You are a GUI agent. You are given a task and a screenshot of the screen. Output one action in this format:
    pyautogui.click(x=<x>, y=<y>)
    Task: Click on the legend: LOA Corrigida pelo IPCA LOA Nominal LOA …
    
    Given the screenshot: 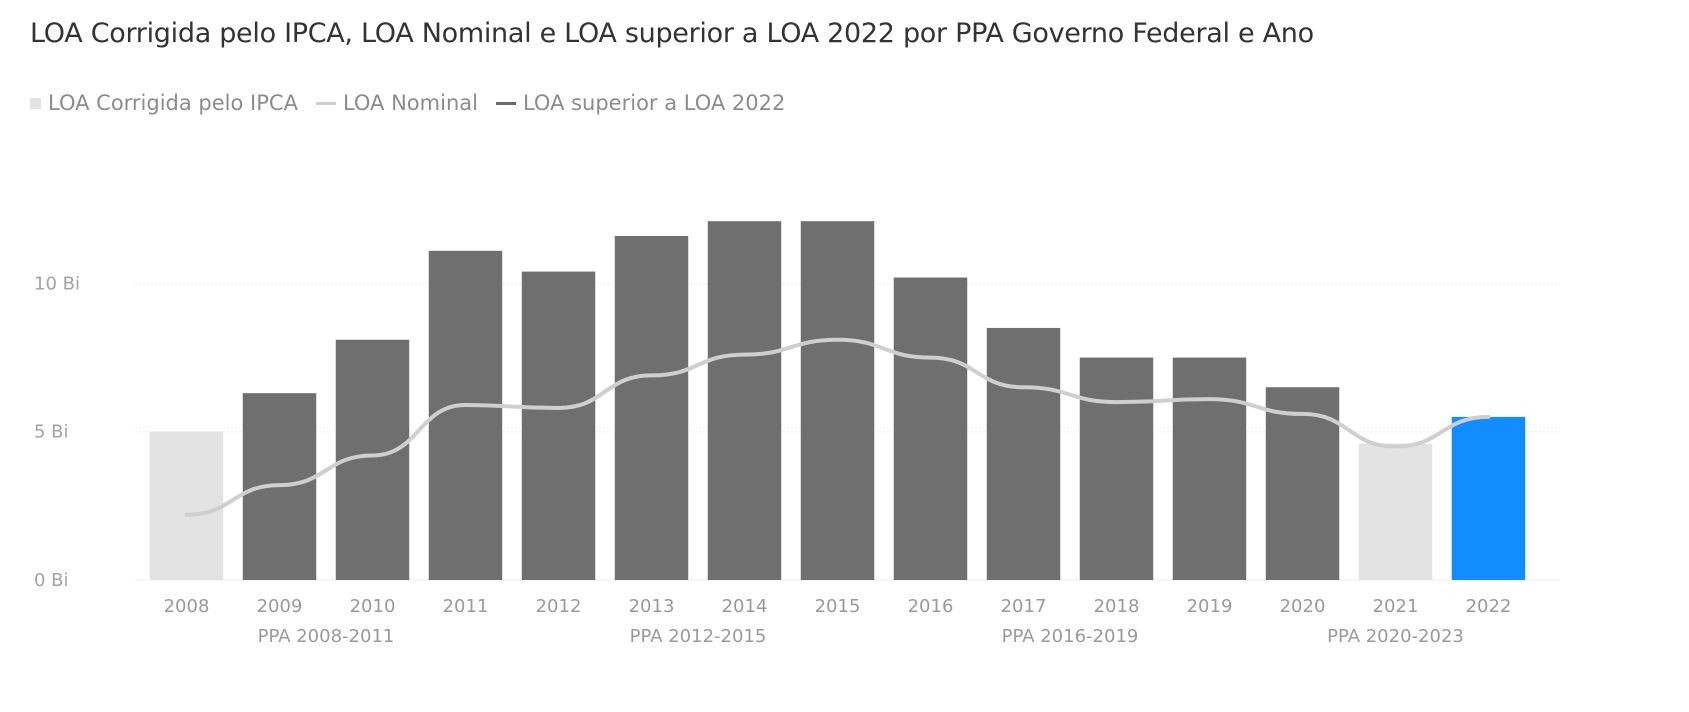 What is the action you would take?
    pyautogui.click(x=407, y=103)
    